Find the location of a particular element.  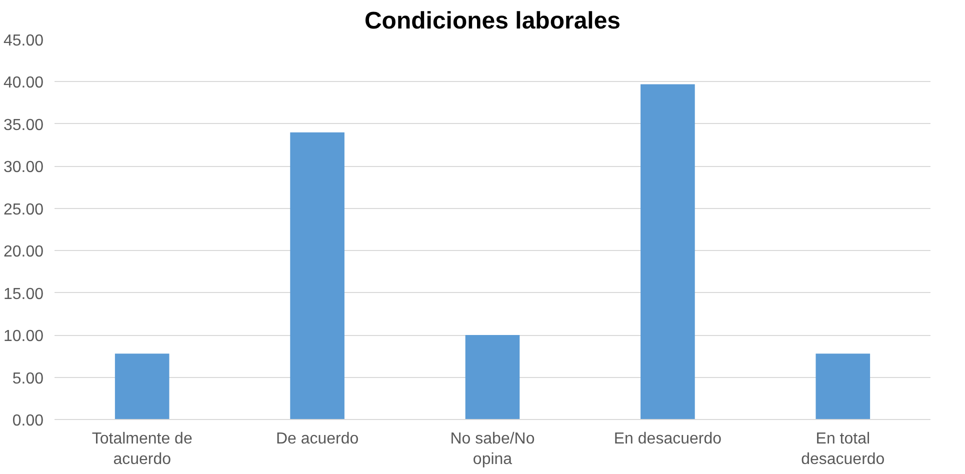

x-tick-label: De acuerdo is located at coordinates (317, 439).